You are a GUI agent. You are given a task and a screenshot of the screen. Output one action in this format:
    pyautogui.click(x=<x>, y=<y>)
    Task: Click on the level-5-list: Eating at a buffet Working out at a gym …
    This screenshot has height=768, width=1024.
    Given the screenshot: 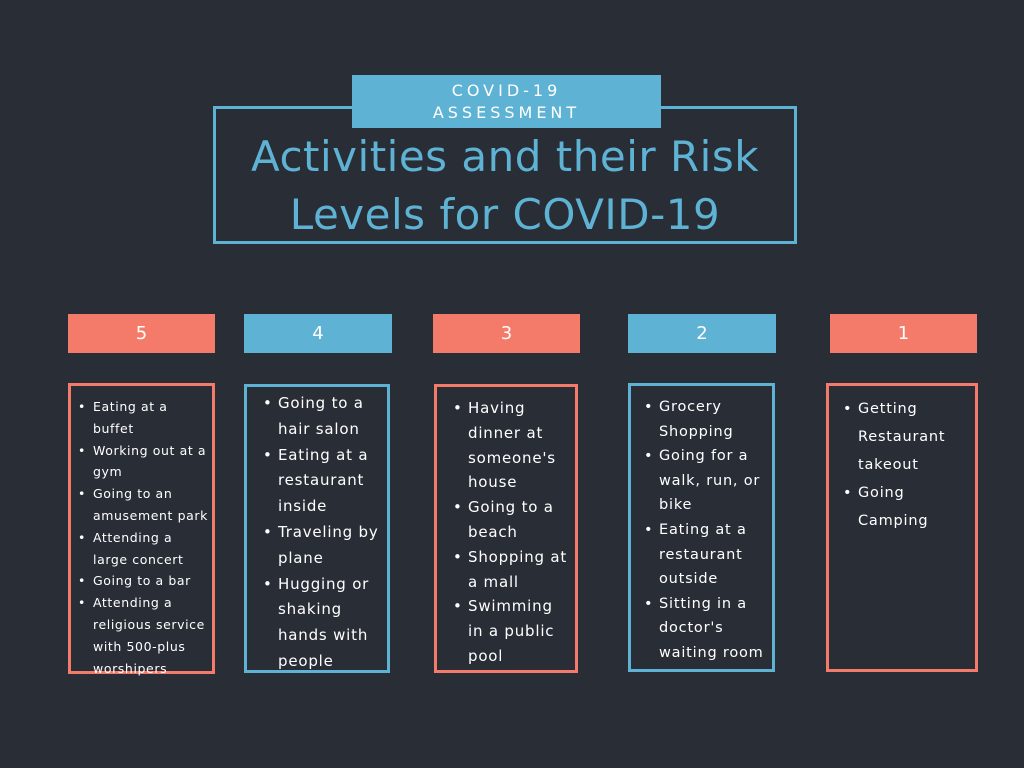 What is the action you would take?
    pyautogui.click(x=141, y=529)
    